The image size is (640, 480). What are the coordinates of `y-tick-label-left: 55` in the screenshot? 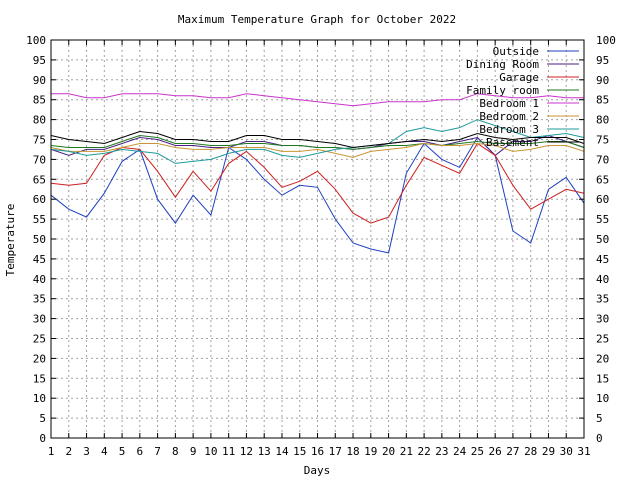 It's located at (39, 219).